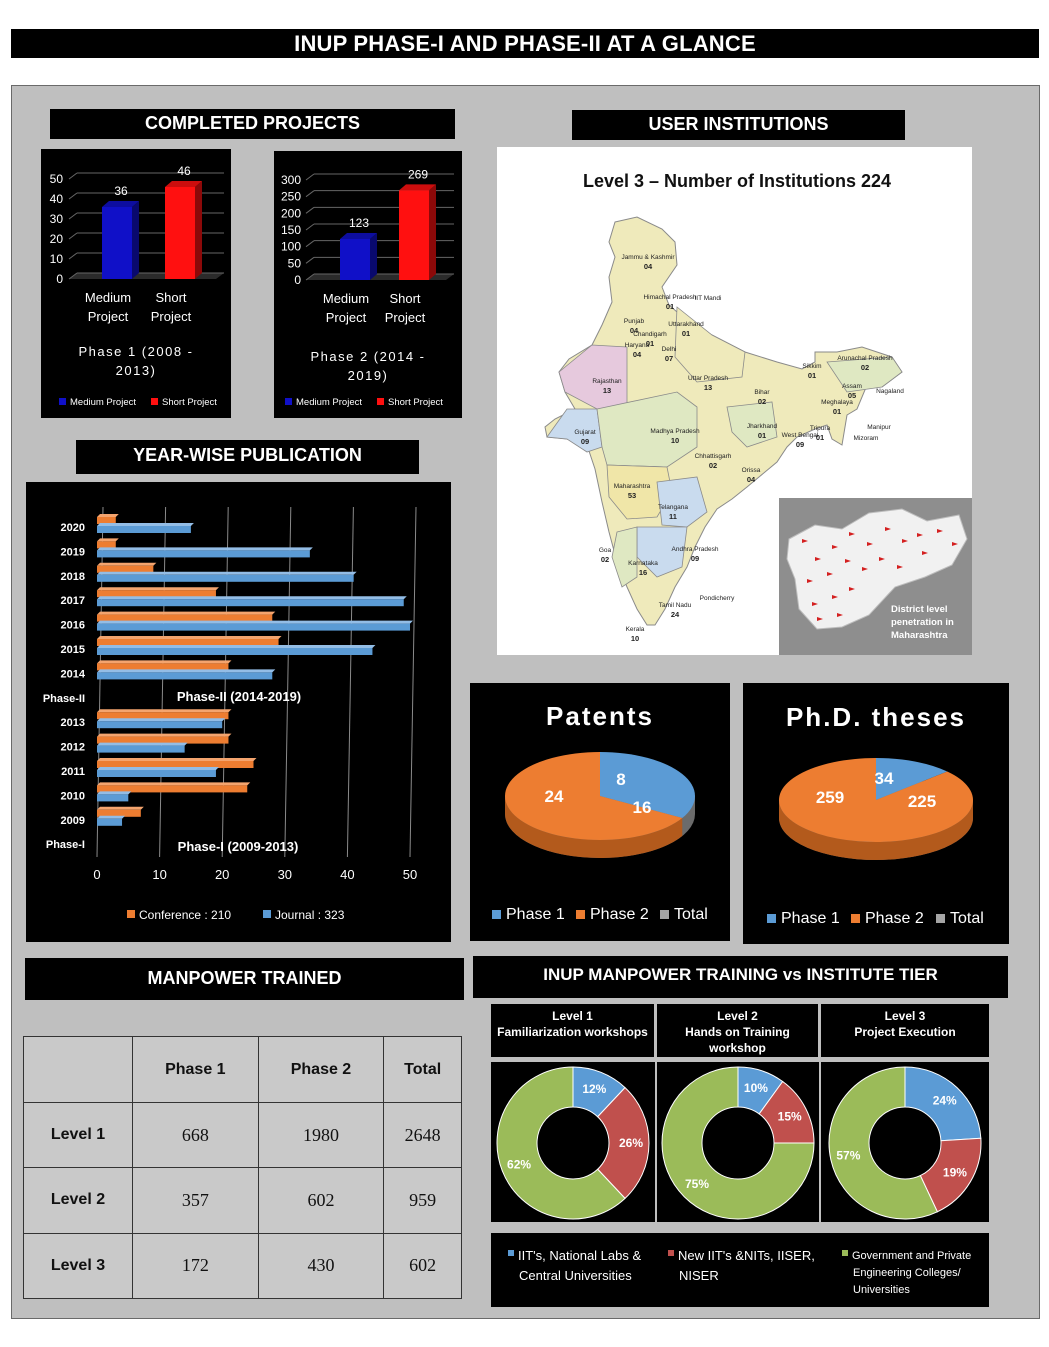  What do you see at coordinates (291, 213) in the screenshot?
I see `y-tick-label: 200` at bounding box center [291, 213].